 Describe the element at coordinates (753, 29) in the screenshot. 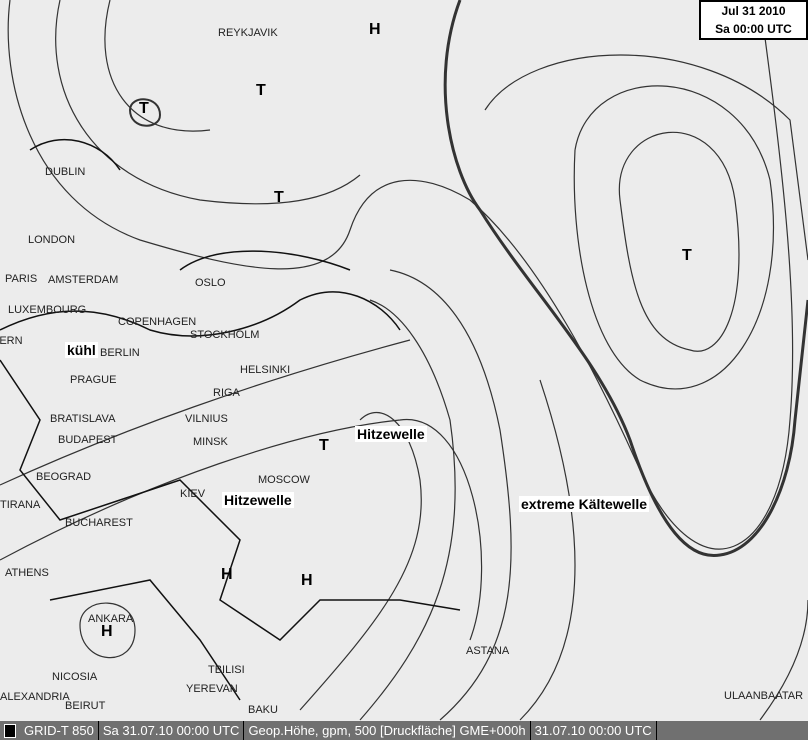

I see `time-label: Sa 00:00 UTC` at that location.